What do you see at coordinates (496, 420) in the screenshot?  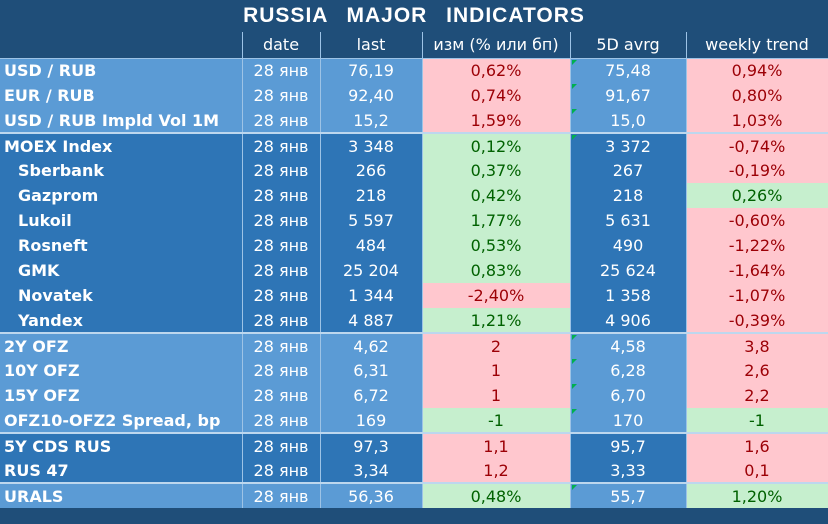 I see `row-change: -1` at bounding box center [496, 420].